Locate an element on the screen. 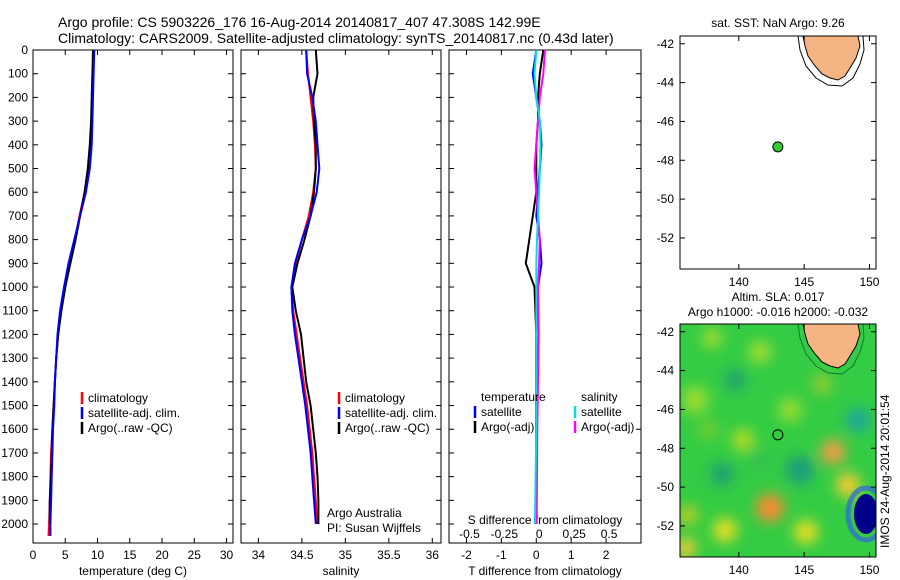 The width and height of the screenshot is (900, 580). x-tick-label: 10 is located at coordinates (98, 555).